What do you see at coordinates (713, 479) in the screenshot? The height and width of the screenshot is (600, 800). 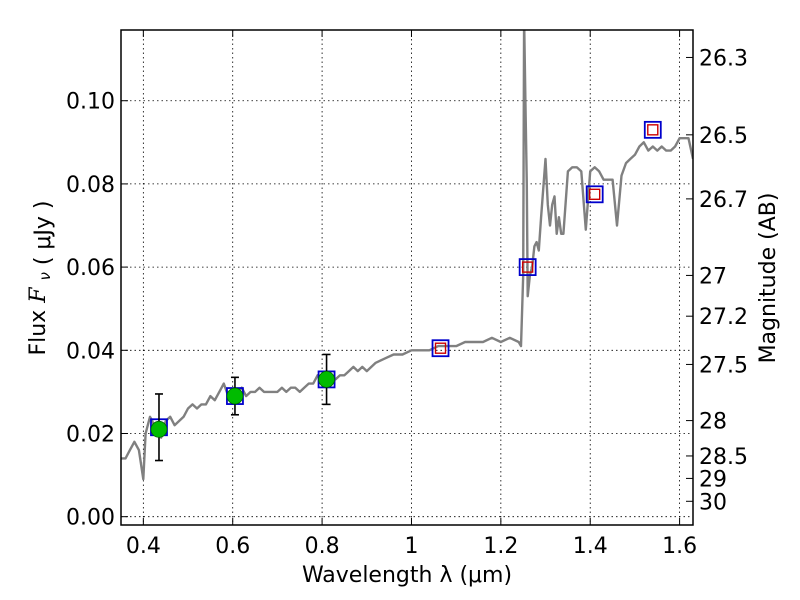 I see `y2-tick-label: 29` at bounding box center [713, 479].